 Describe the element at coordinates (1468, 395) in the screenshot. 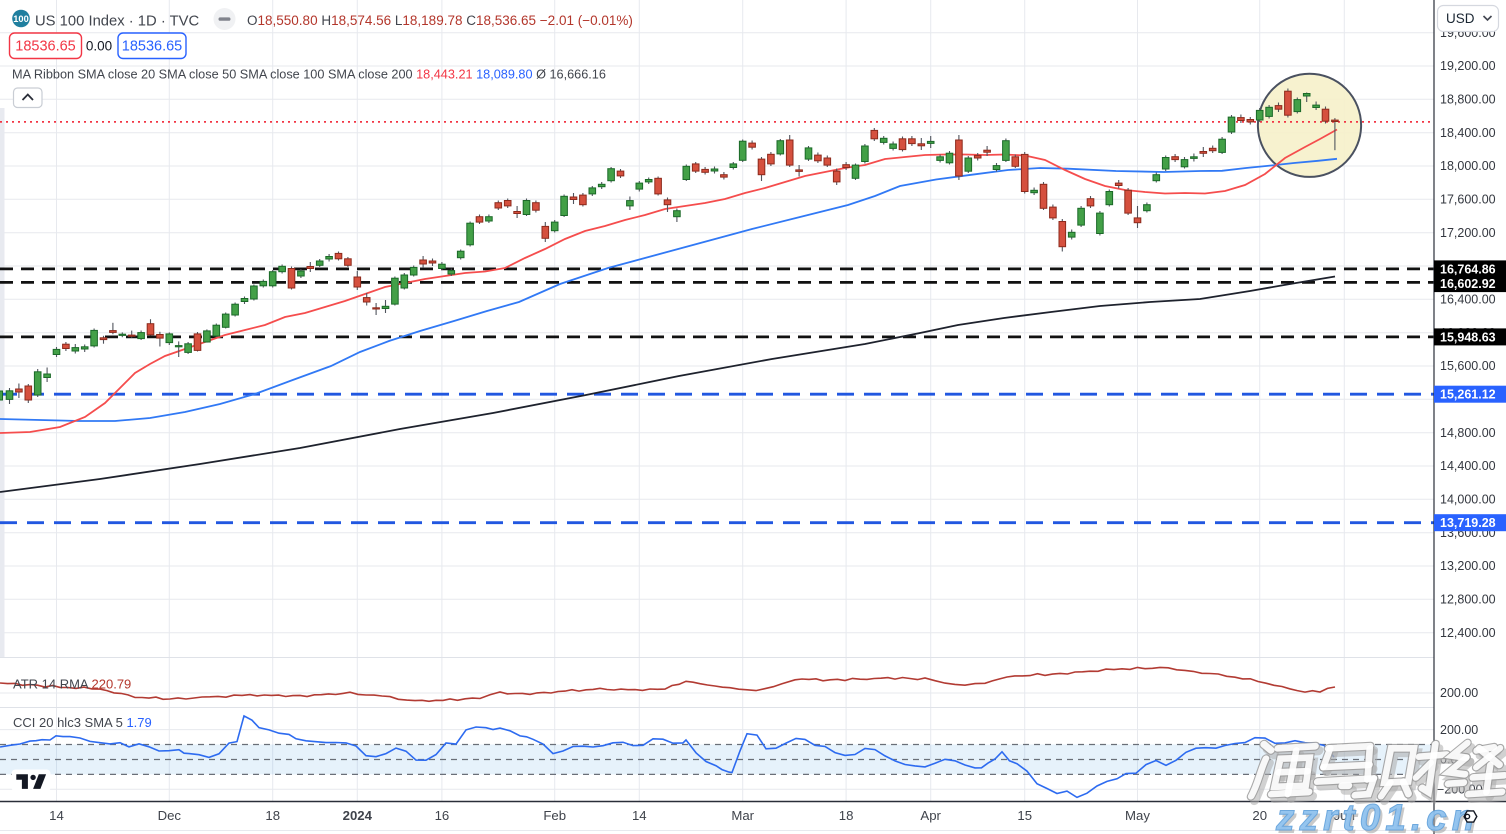

I see `svg-text: 15,261.12` at that location.